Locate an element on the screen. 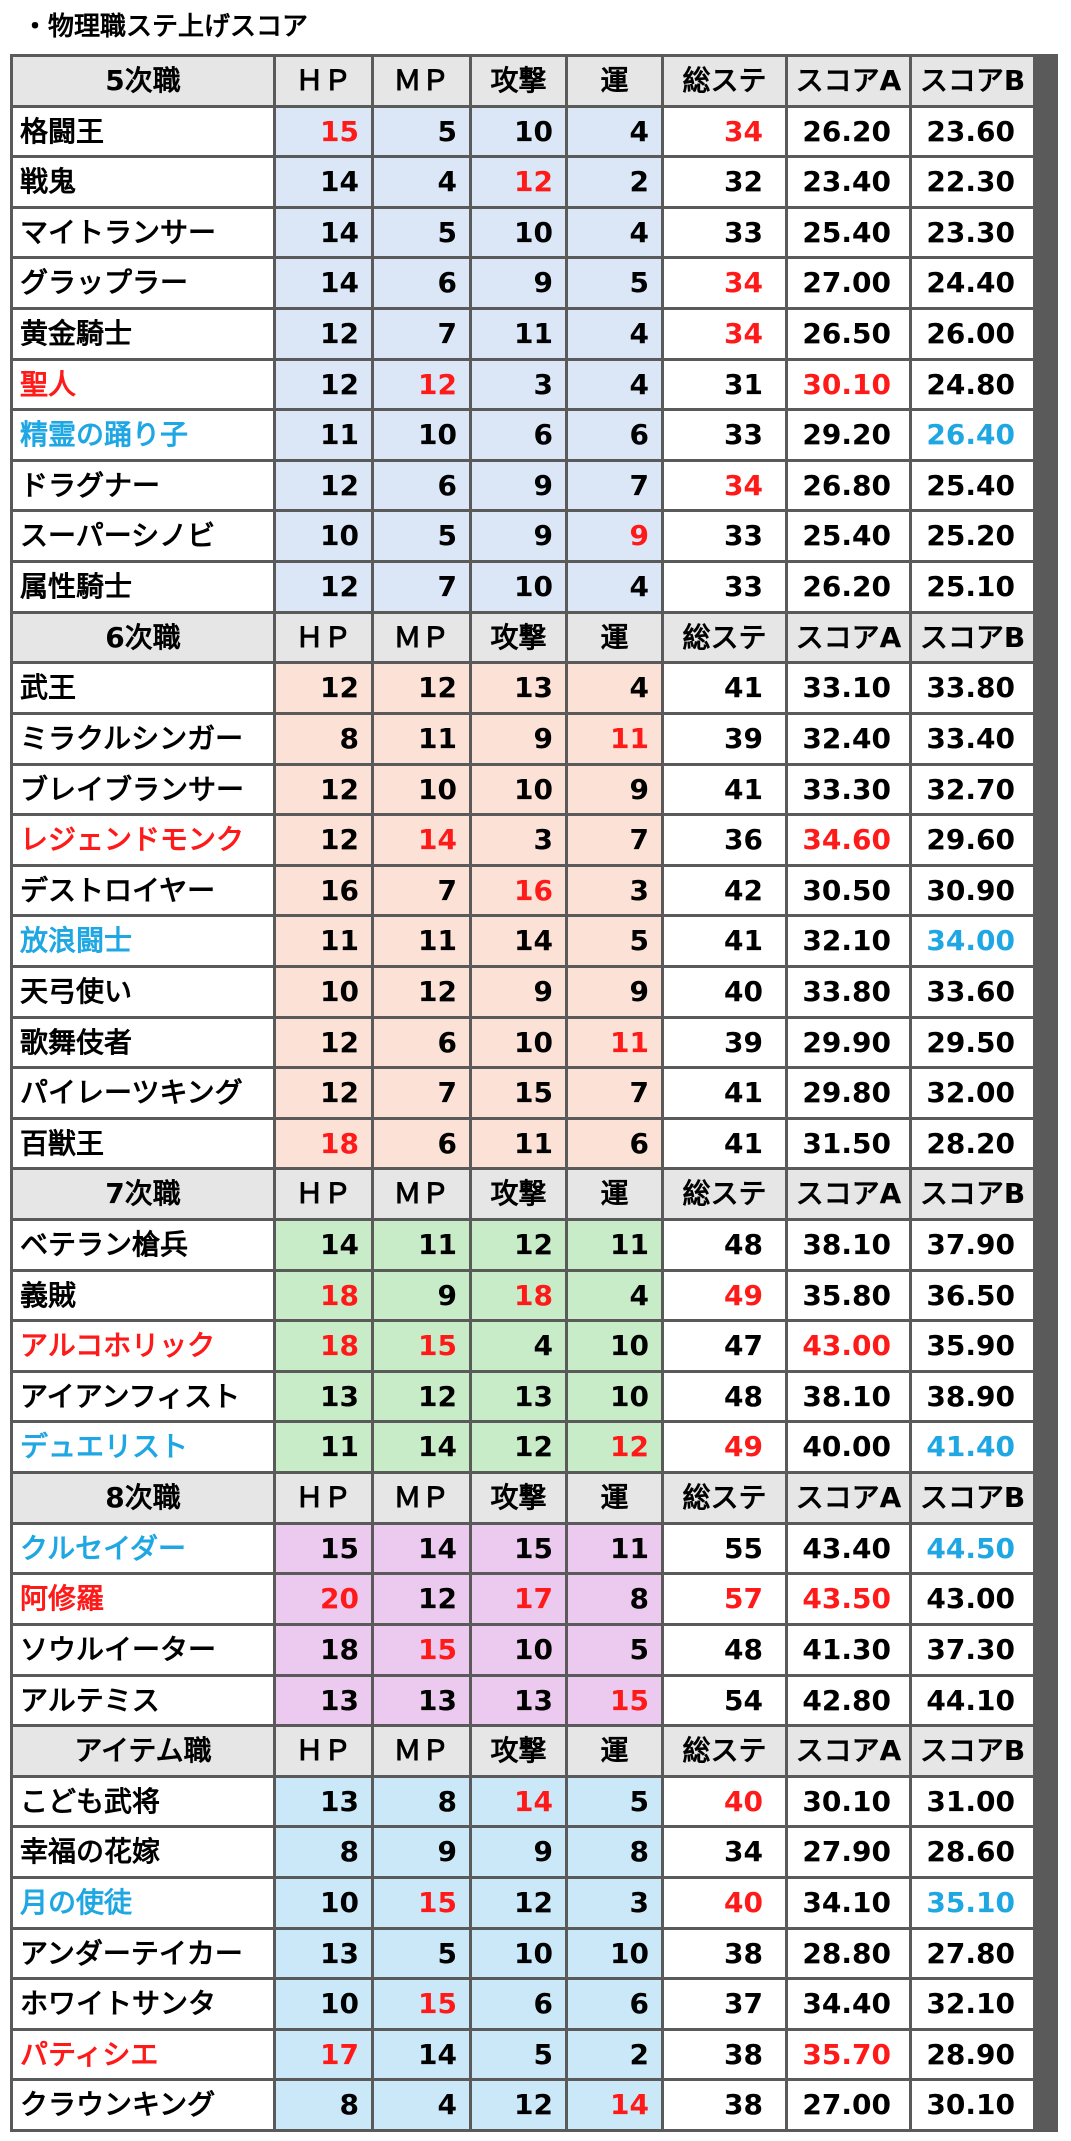  stat-cell-mp: 12 is located at coordinates (421, 1396).